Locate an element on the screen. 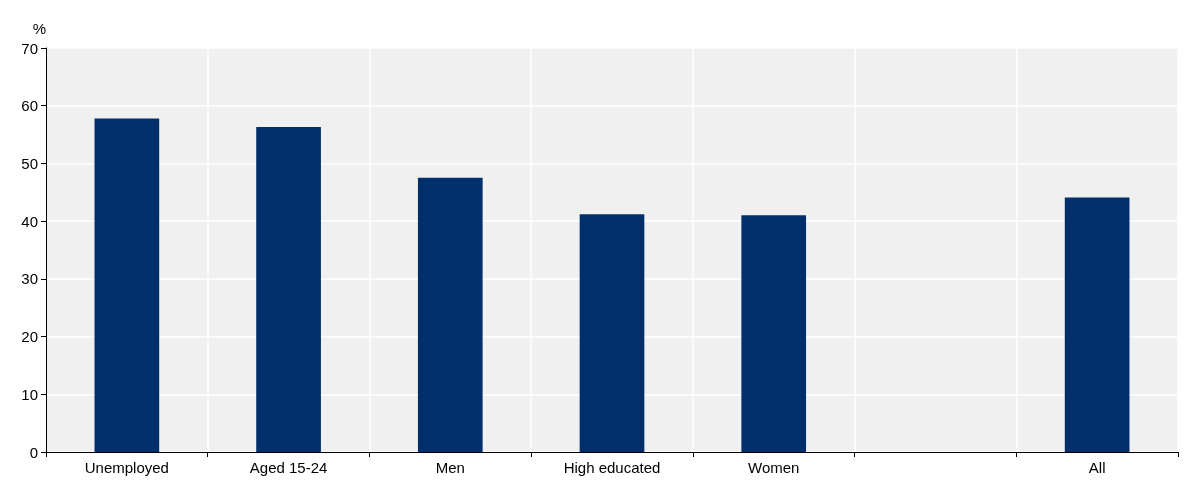 The height and width of the screenshot is (486, 1190). y-tick-label: 10 is located at coordinates (29, 394).